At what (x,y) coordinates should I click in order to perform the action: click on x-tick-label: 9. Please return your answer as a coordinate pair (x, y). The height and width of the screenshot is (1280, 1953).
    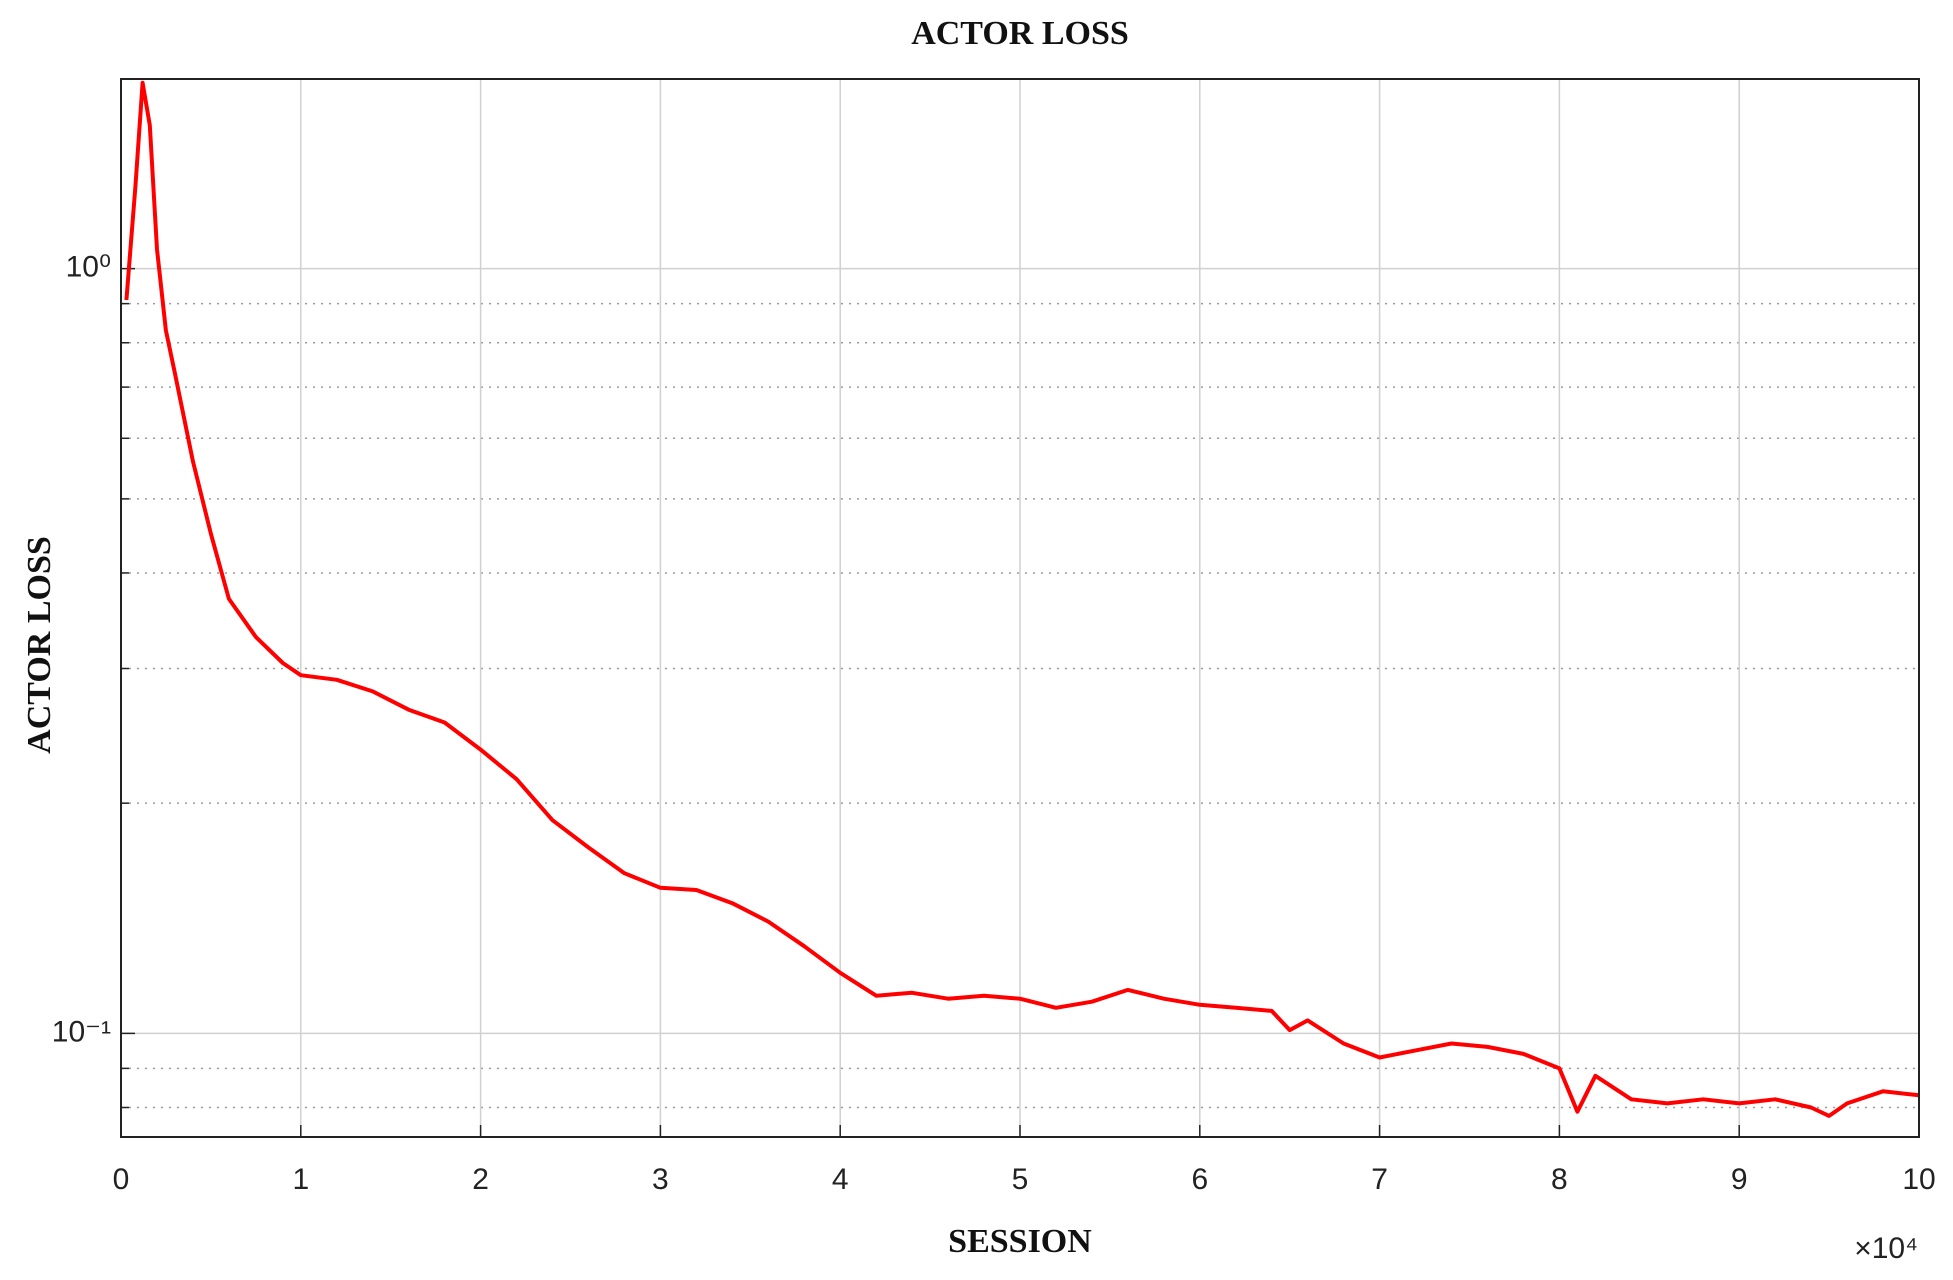
    Looking at the image, I should click on (1739, 1179).